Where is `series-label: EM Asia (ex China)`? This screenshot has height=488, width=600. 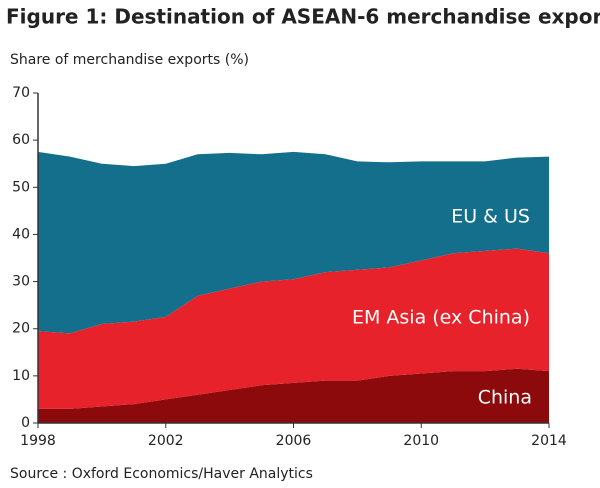 series-label: EM Asia (ex China) is located at coordinates (441, 318).